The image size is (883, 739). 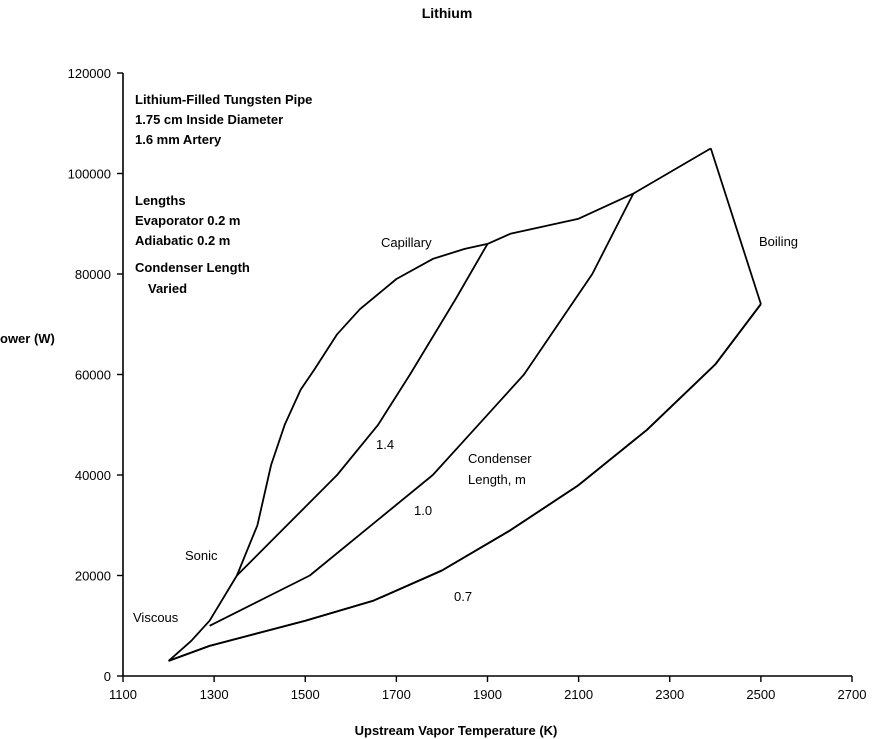 I want to click on info-line-diameter: 1.75 cm Inside Diameter, so click(x=209, y=119).